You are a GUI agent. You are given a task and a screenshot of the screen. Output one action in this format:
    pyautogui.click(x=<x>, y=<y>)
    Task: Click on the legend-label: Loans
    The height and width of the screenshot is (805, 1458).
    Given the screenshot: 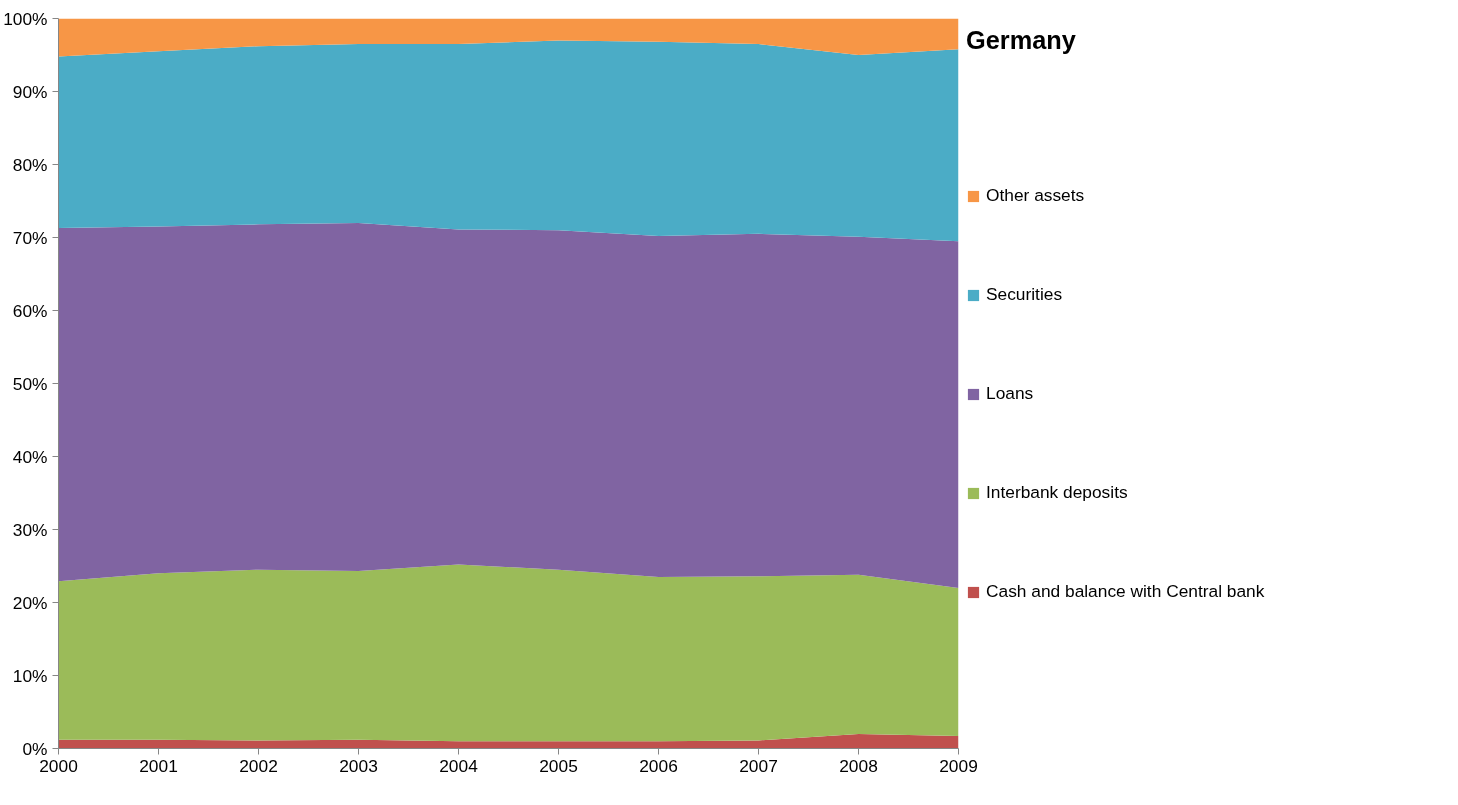 What is the action you would take?
    pyautogui.click(x=1010, y=393)
    